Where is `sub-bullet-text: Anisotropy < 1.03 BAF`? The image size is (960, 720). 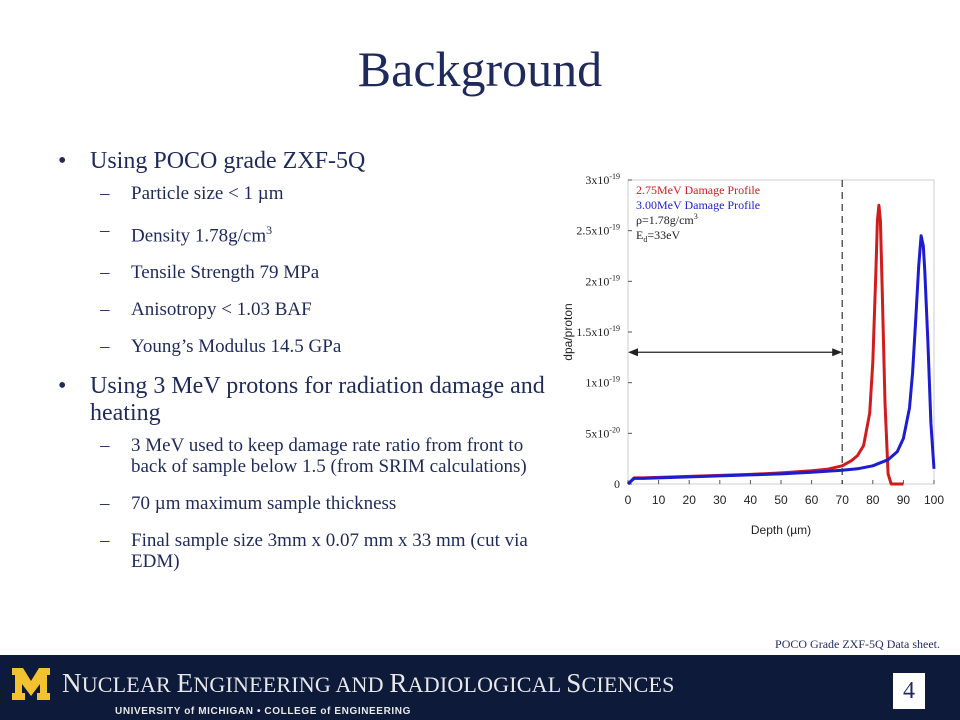 sub-bullet-text: Anisotropy < 1.03 BAF is located at coordinates (221, 310).